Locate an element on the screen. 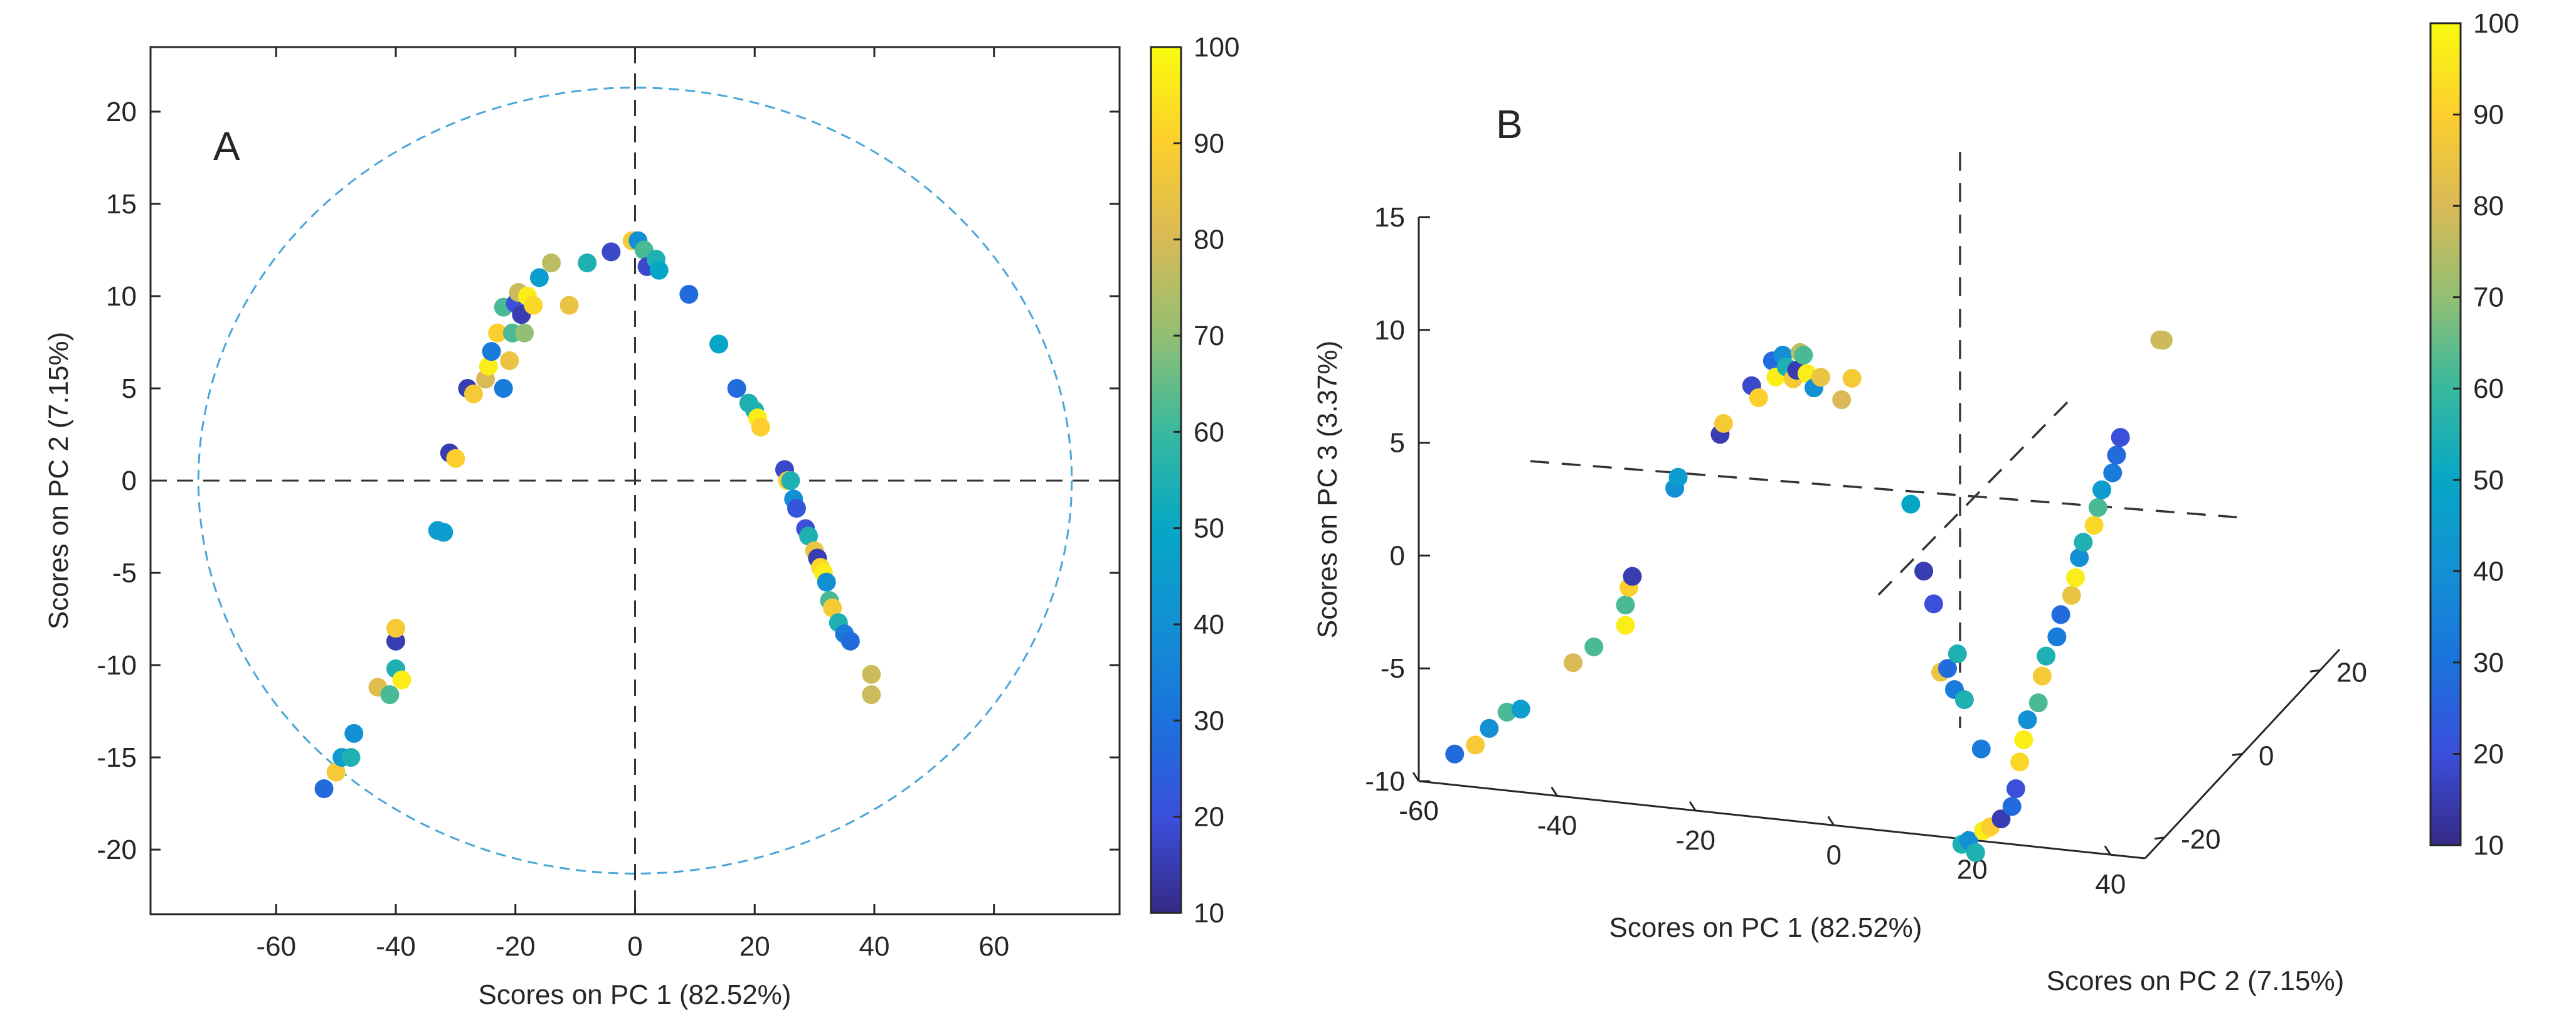  z-tick-label: 5 is located at coordinates (1397, 443).